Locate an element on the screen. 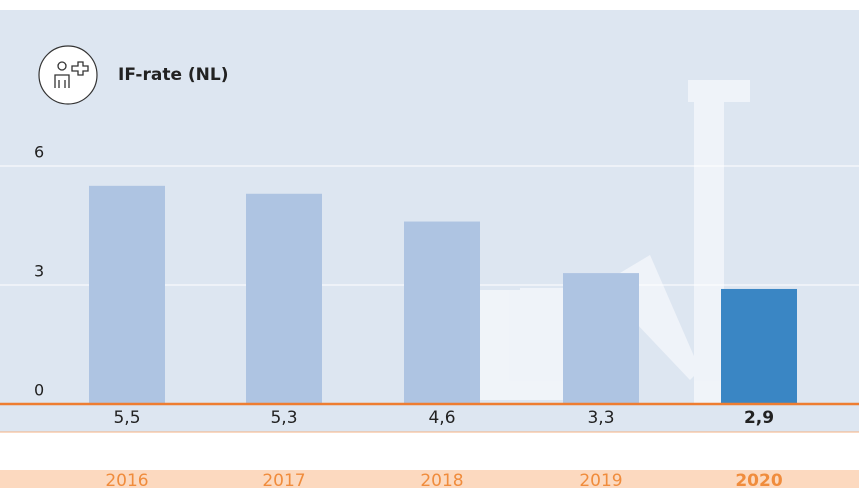 This screenshot has width=859, height=488. y-tick-label: 0 is located at coordinates (39, 390).